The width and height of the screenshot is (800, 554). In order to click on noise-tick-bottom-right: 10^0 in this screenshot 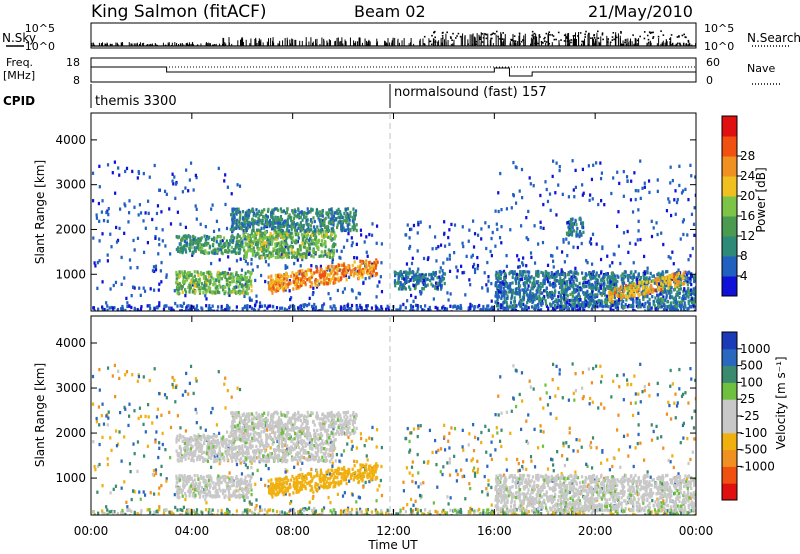, I will do `click(719, 46)`.